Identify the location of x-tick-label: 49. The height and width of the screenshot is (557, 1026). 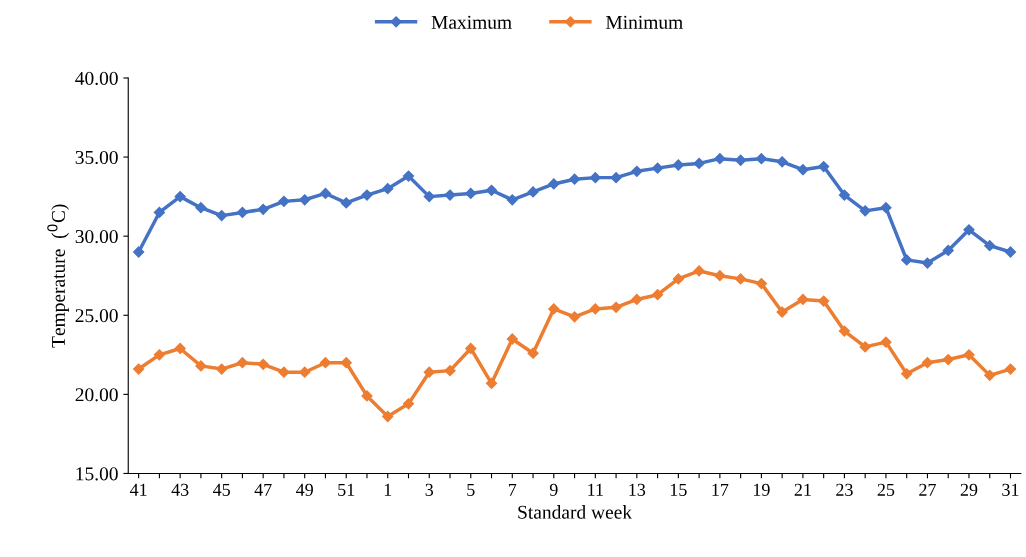
(304, 489).